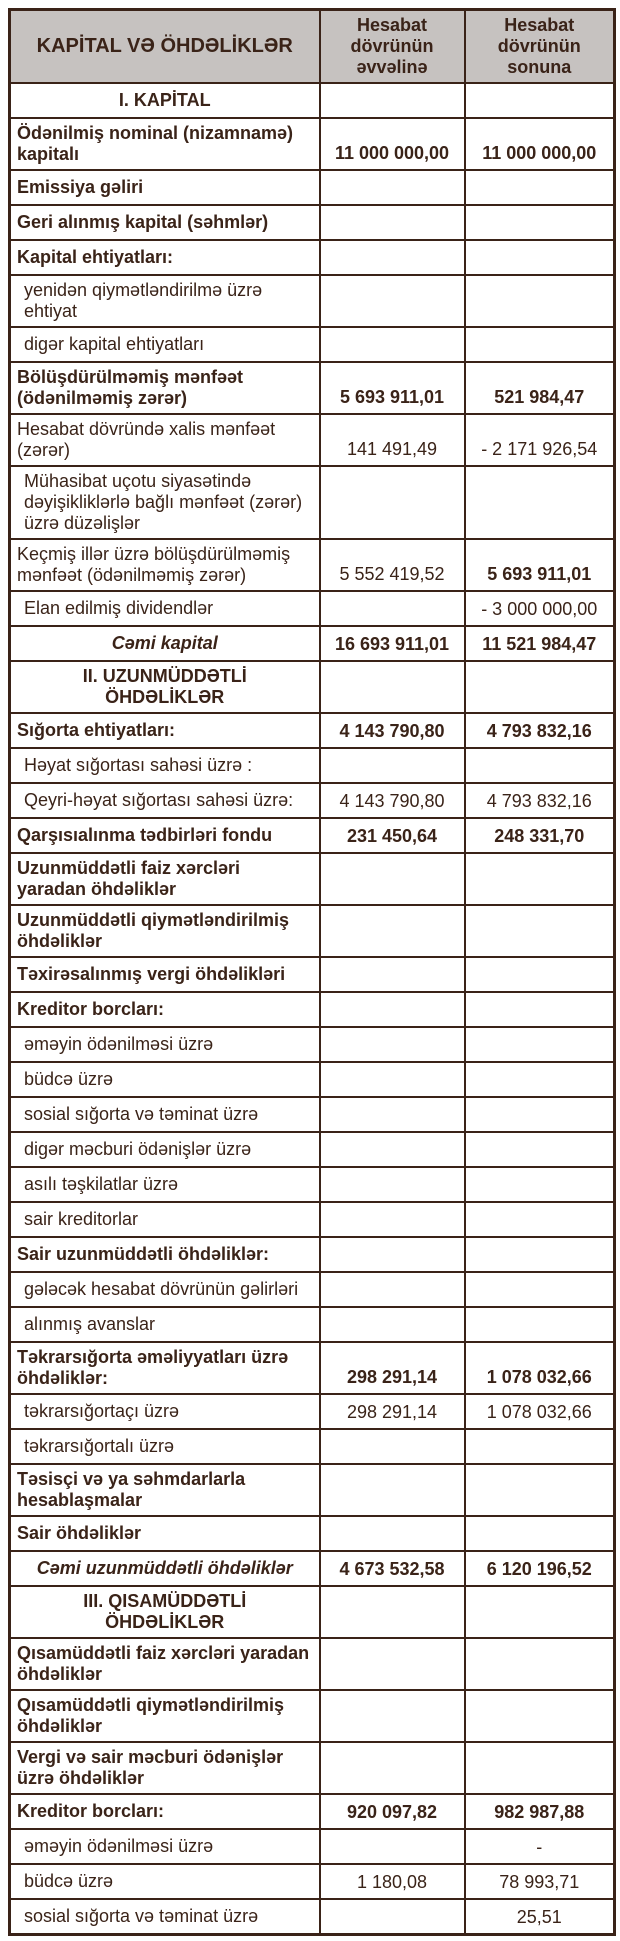  I want to click on row-label-text: əməyin ödənilməsi üzrə, so click(119, 1044).